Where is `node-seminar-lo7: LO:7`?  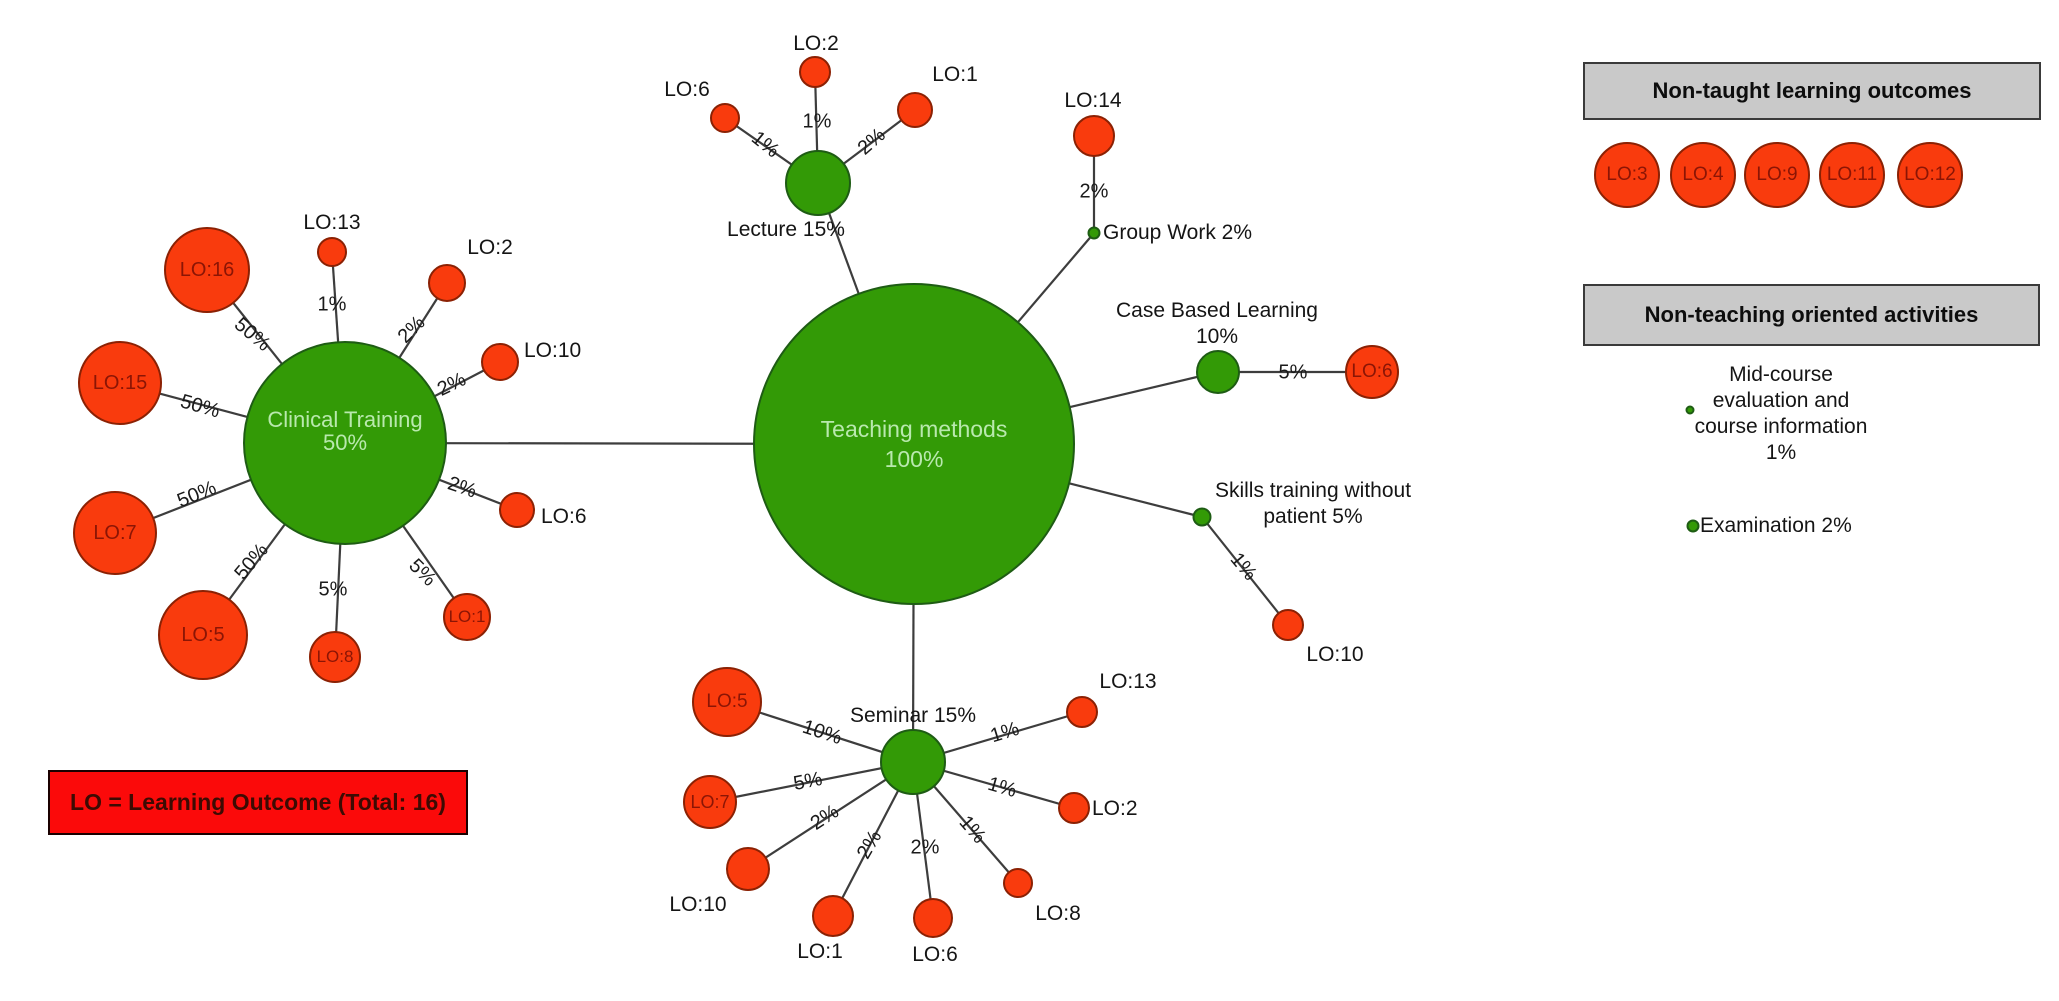
node-seminar-lo7: LO:7 is located at coordinates (710, 802).